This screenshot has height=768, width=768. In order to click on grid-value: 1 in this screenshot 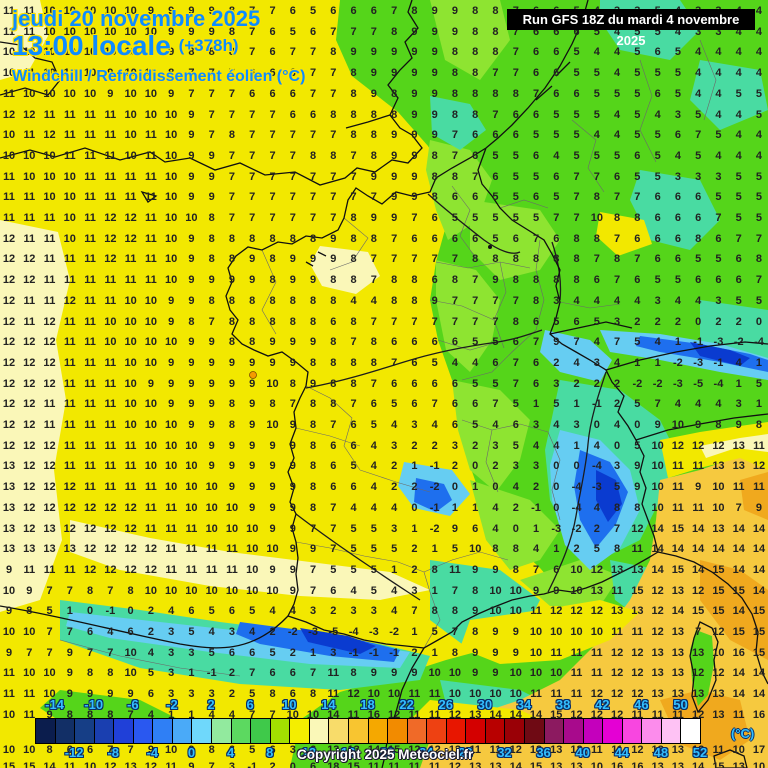, I will do `click(435, 549)`.